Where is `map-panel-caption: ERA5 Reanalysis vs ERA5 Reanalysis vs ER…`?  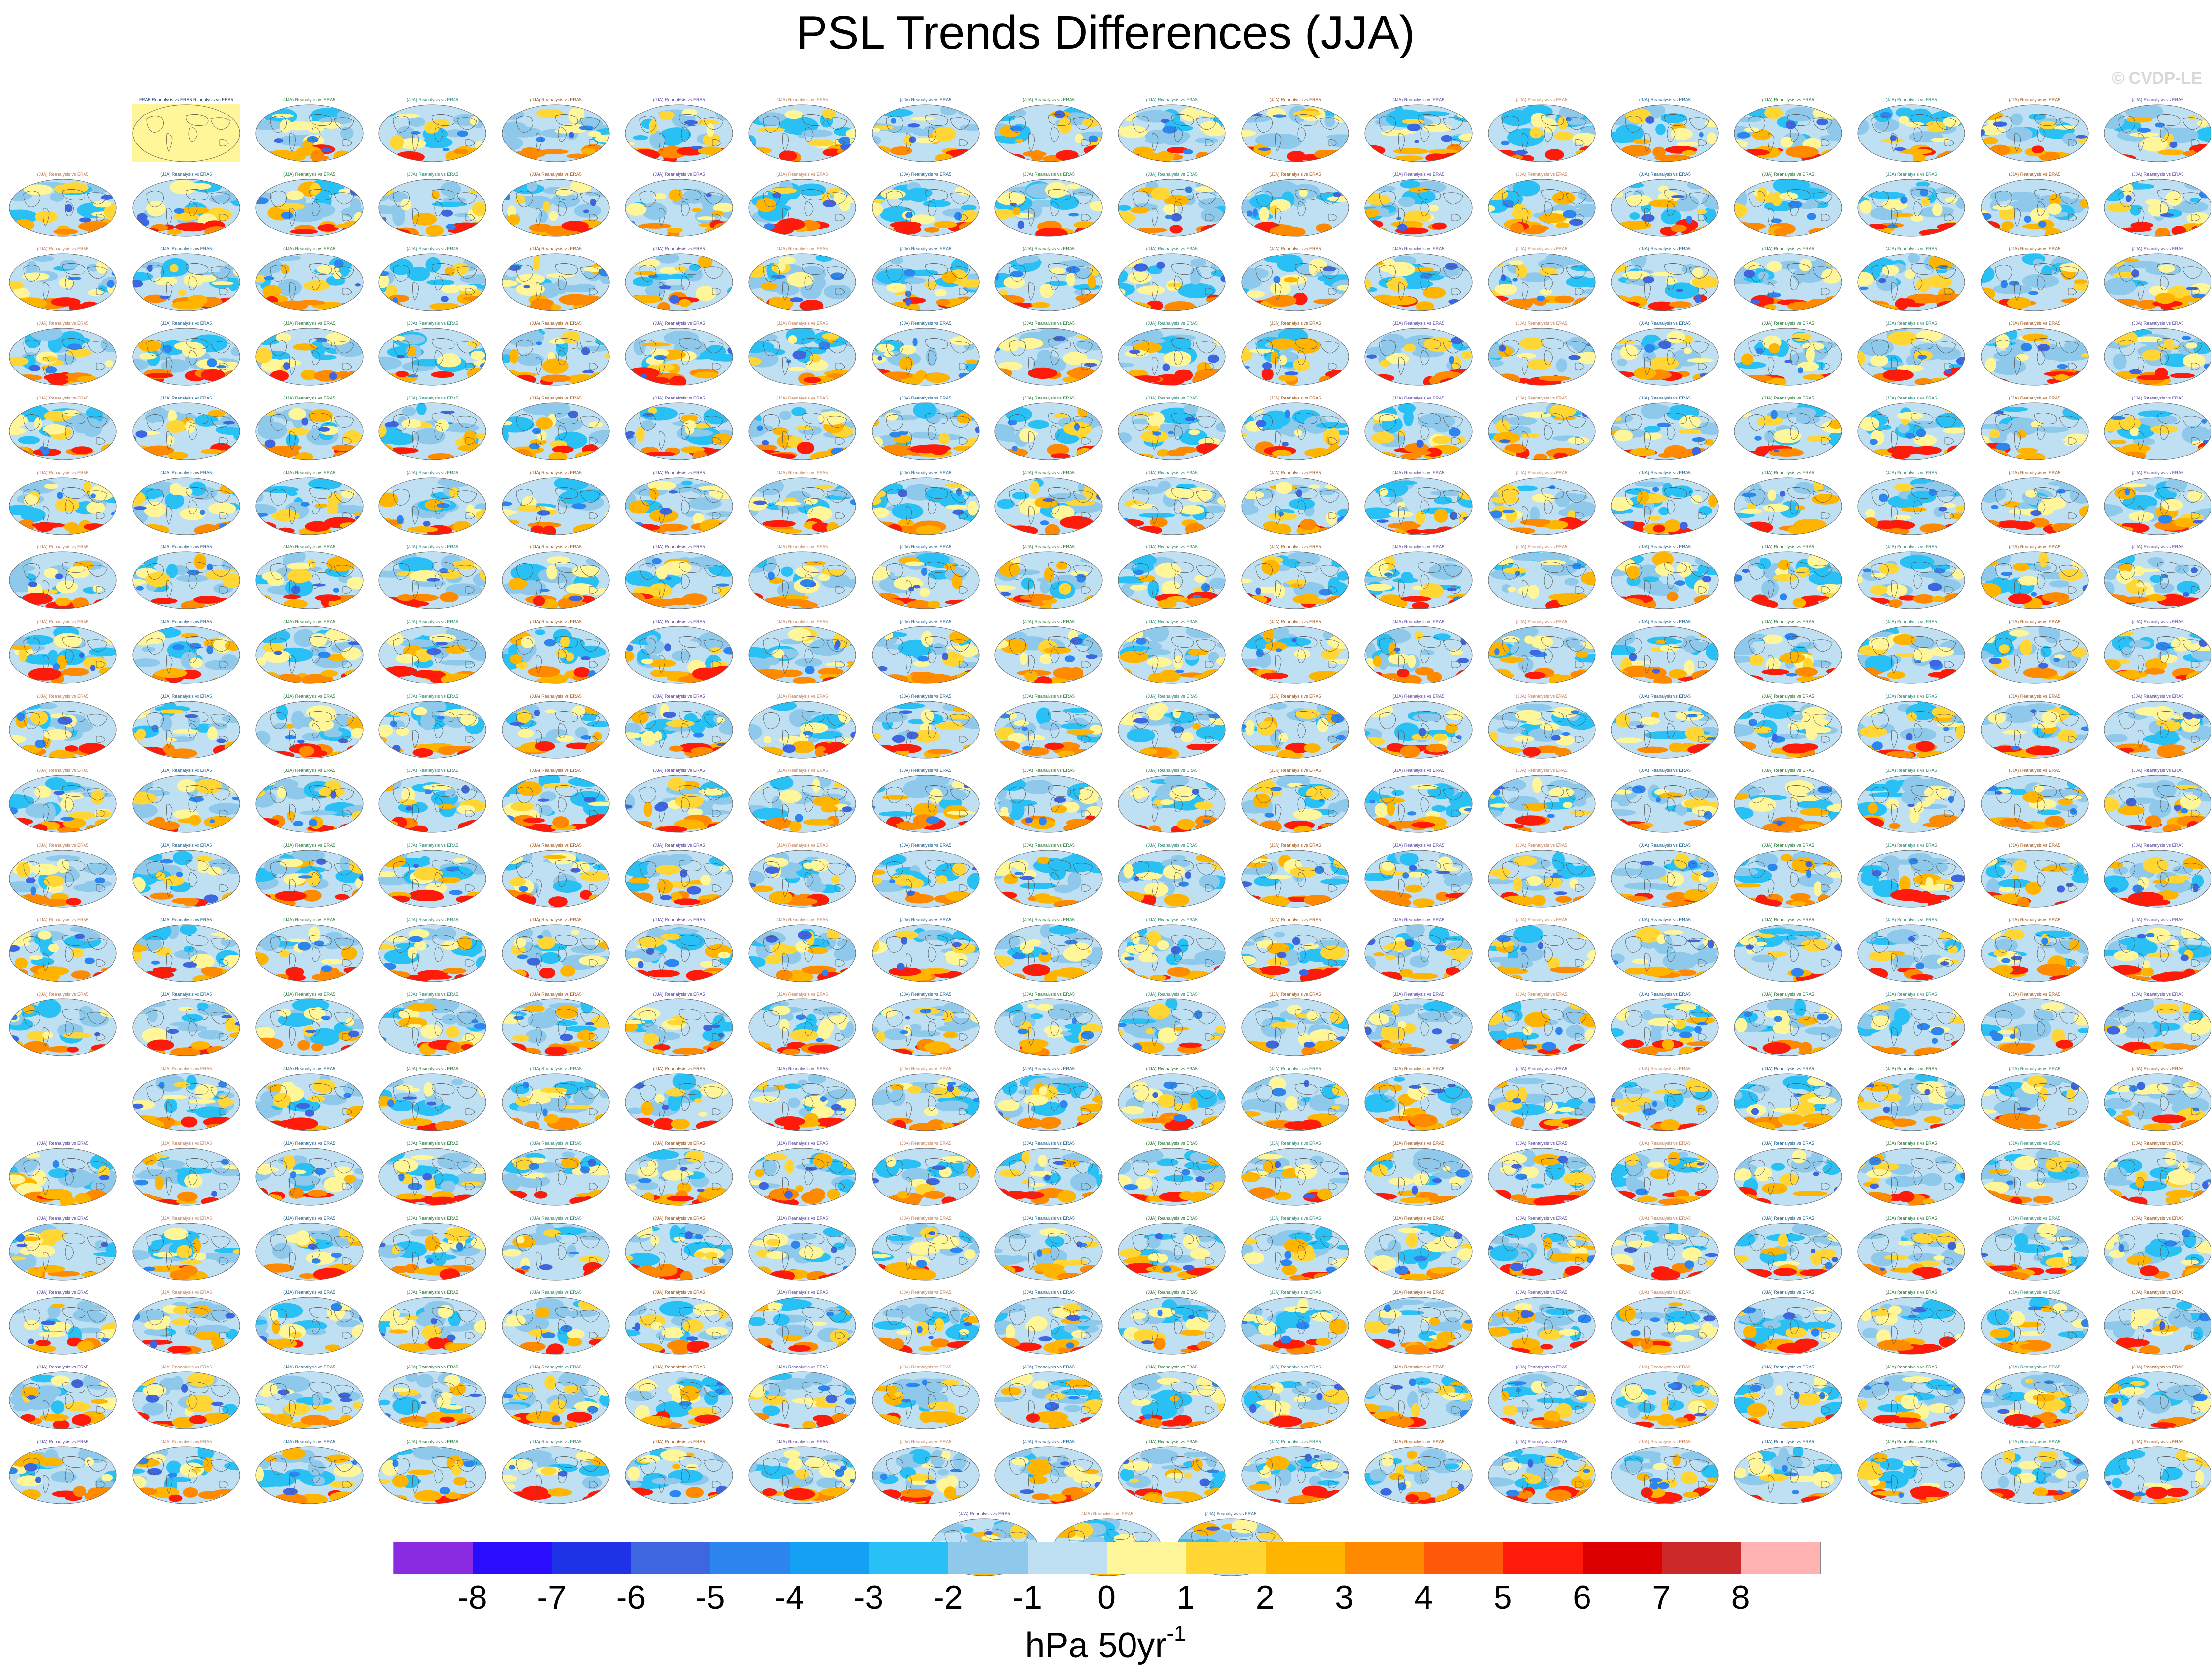 map-panel-caption: ERA5 Reanalysis vs ERA5 Reanalysis vs ER… is located at coordinates (186, 99).